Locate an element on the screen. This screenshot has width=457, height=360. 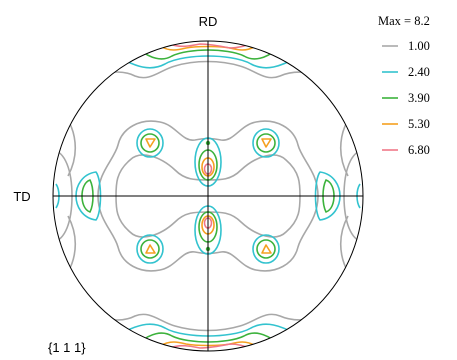
legend-value-5: 6.80 is located at coordinates (419, 150).